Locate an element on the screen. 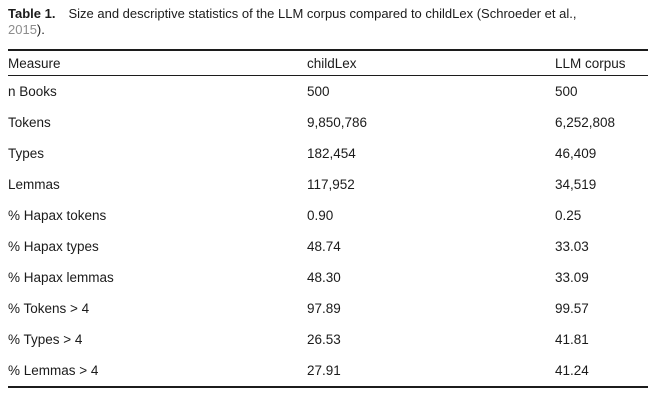  table-caption-label: Table 1. is located at coordinates (32, 13).